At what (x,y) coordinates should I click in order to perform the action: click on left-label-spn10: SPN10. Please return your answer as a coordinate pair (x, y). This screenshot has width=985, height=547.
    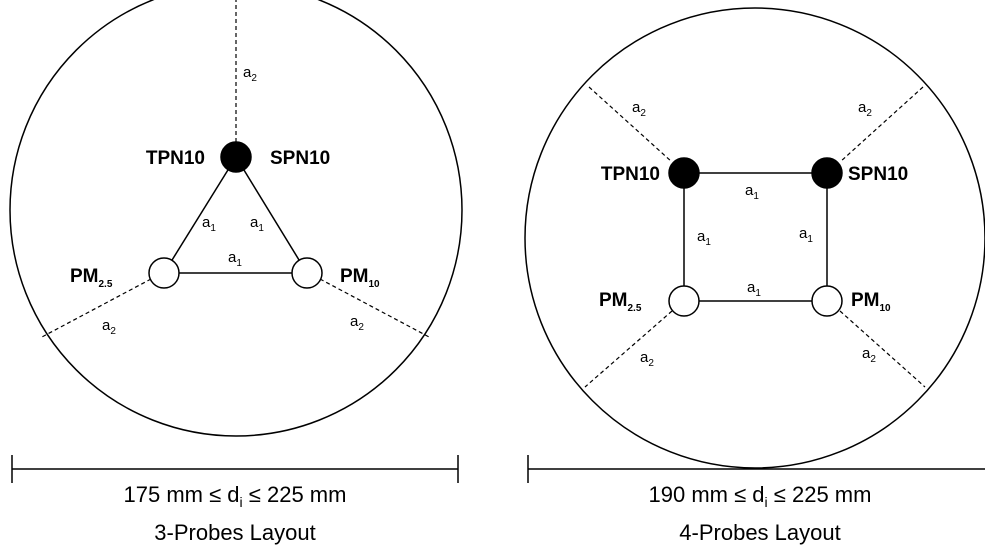
    Looking at the image, I should click on (300, 158).